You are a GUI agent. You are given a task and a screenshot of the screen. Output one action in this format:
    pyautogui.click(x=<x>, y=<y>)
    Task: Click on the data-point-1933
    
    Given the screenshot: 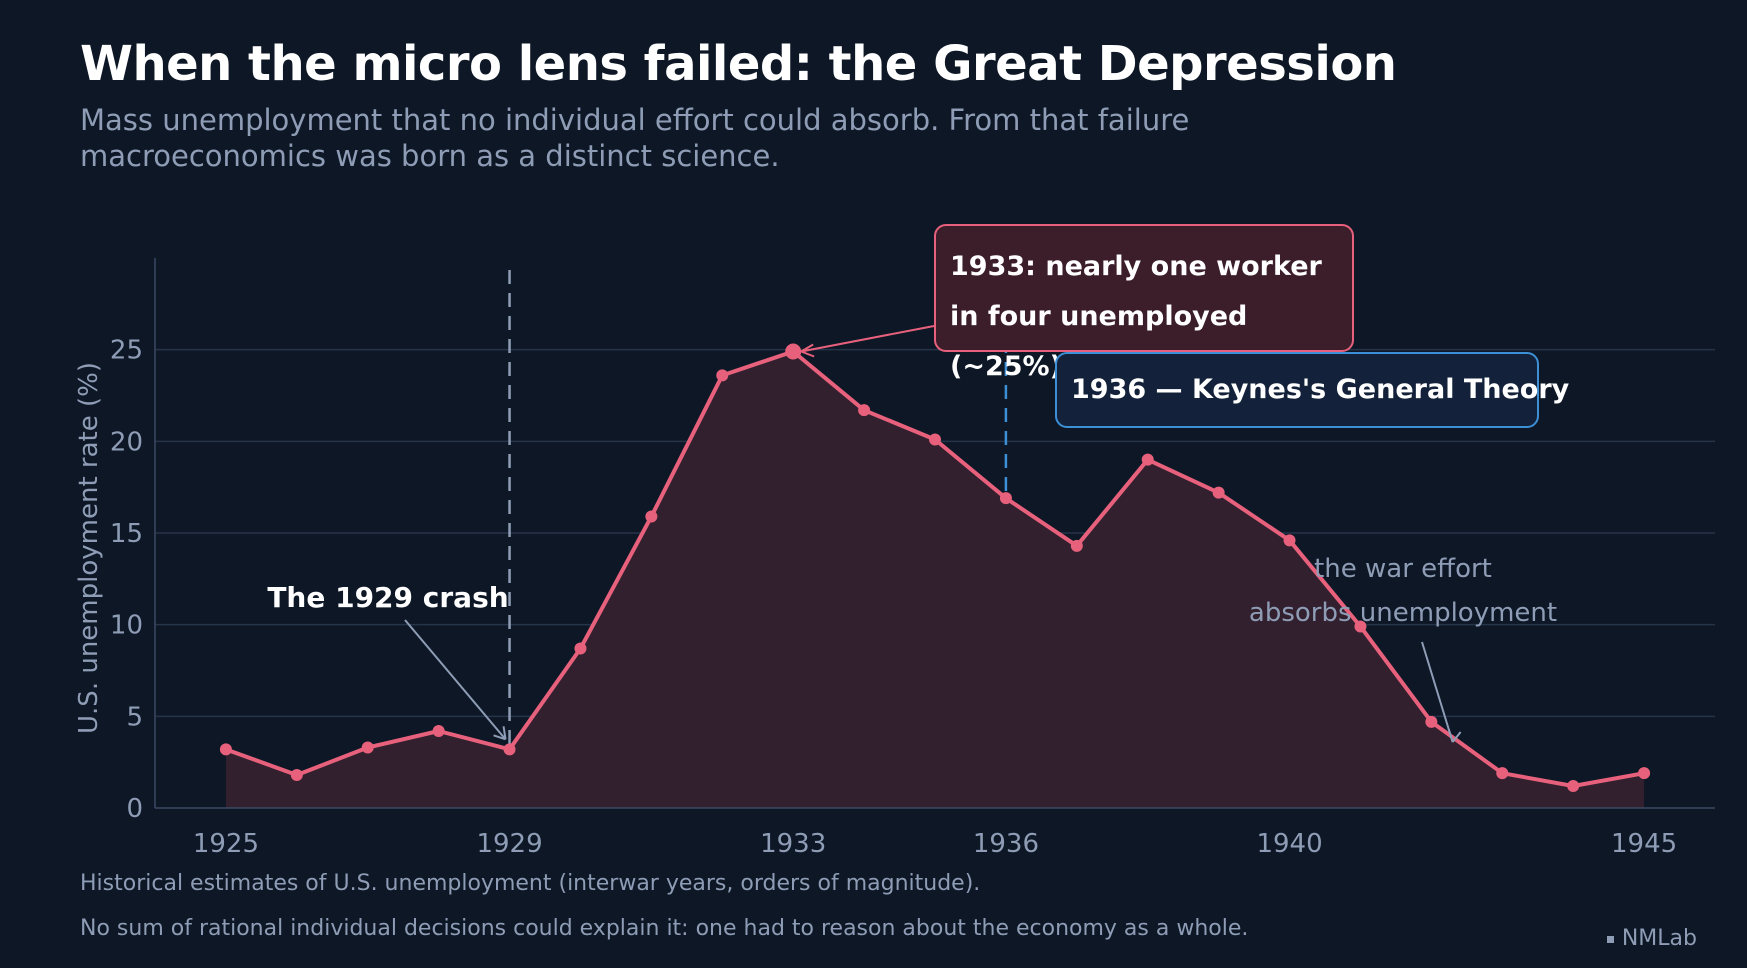 What is the action you would take?
    pyautogui.click(x=793, y=351)
    